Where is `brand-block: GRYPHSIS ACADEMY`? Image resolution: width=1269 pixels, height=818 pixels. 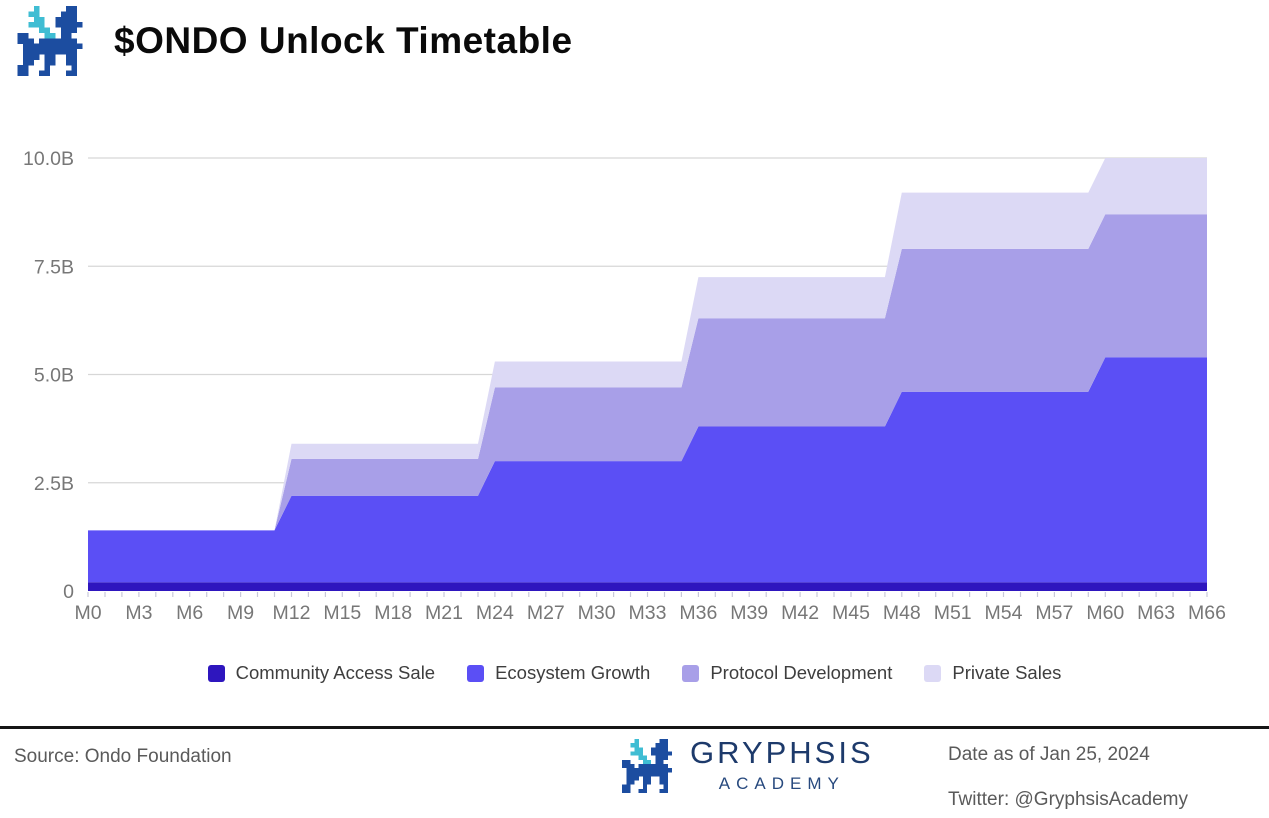
brand-block: GRYPHSIS ACADEMY is located at coordinates (746, 764).